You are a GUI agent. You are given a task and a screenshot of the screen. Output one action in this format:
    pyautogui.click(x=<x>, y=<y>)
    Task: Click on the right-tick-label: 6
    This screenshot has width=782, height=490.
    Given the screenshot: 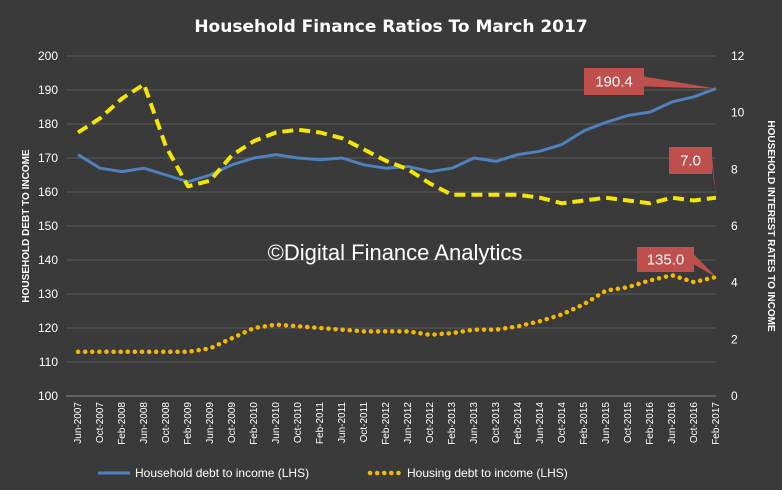 What is the action you would take?
    pyautogui.click(x=734, y=226)
    